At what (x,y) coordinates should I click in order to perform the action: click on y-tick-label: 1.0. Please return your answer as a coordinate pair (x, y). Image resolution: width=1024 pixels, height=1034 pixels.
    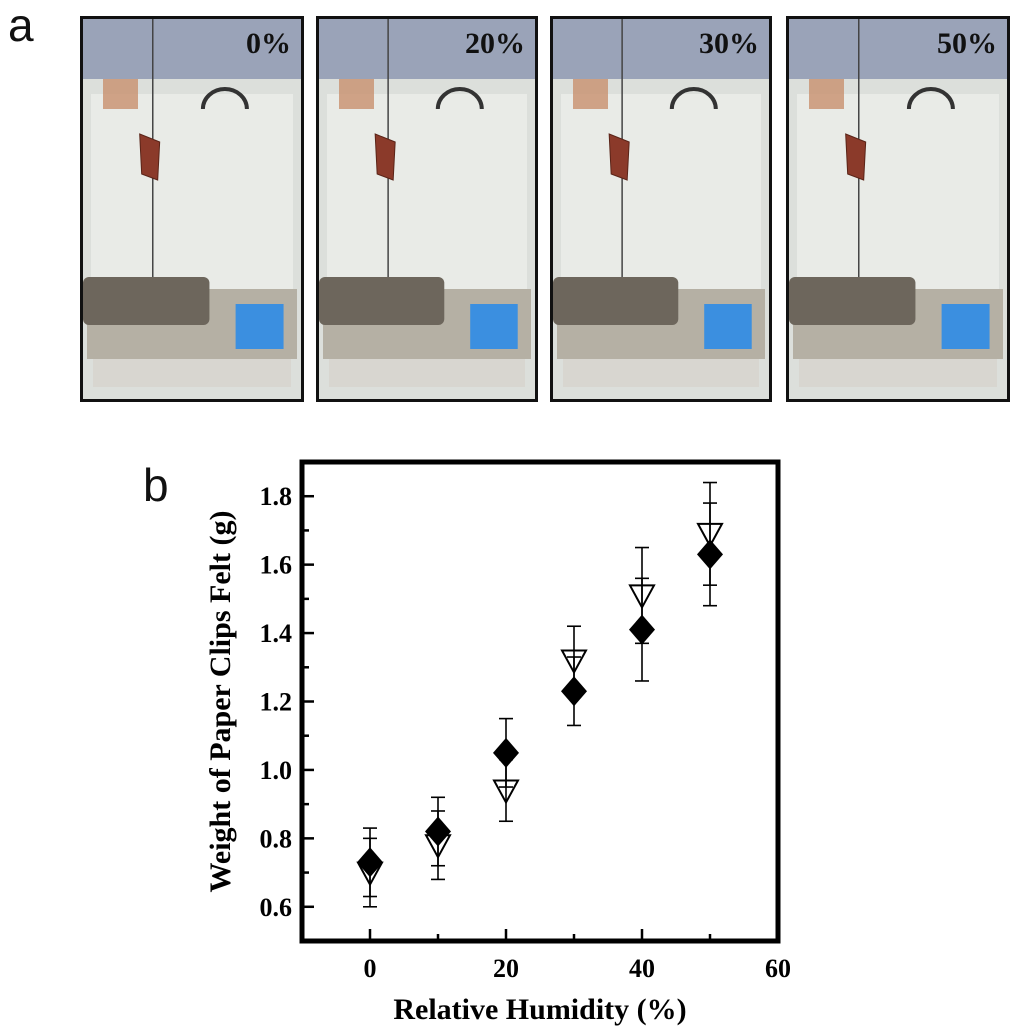
    Looking at the image, I should click on (276, 770).